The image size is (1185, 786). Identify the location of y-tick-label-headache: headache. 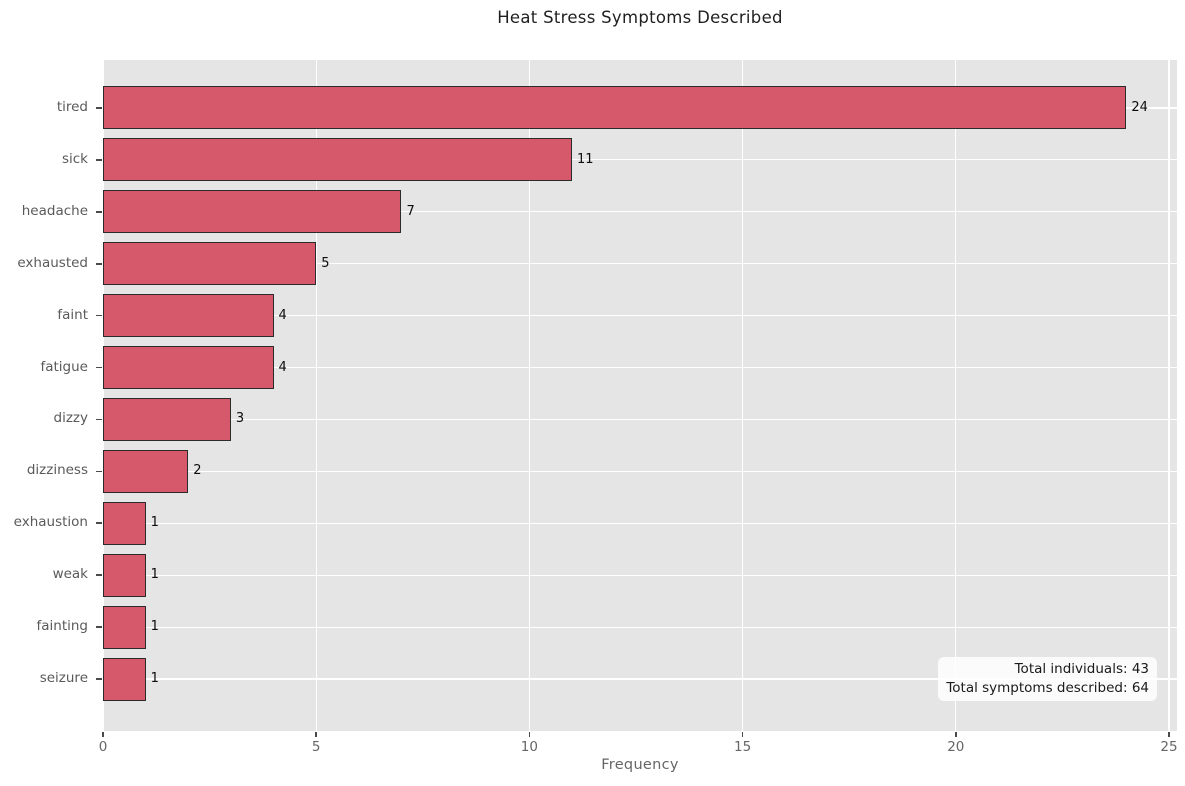
(54, 210).